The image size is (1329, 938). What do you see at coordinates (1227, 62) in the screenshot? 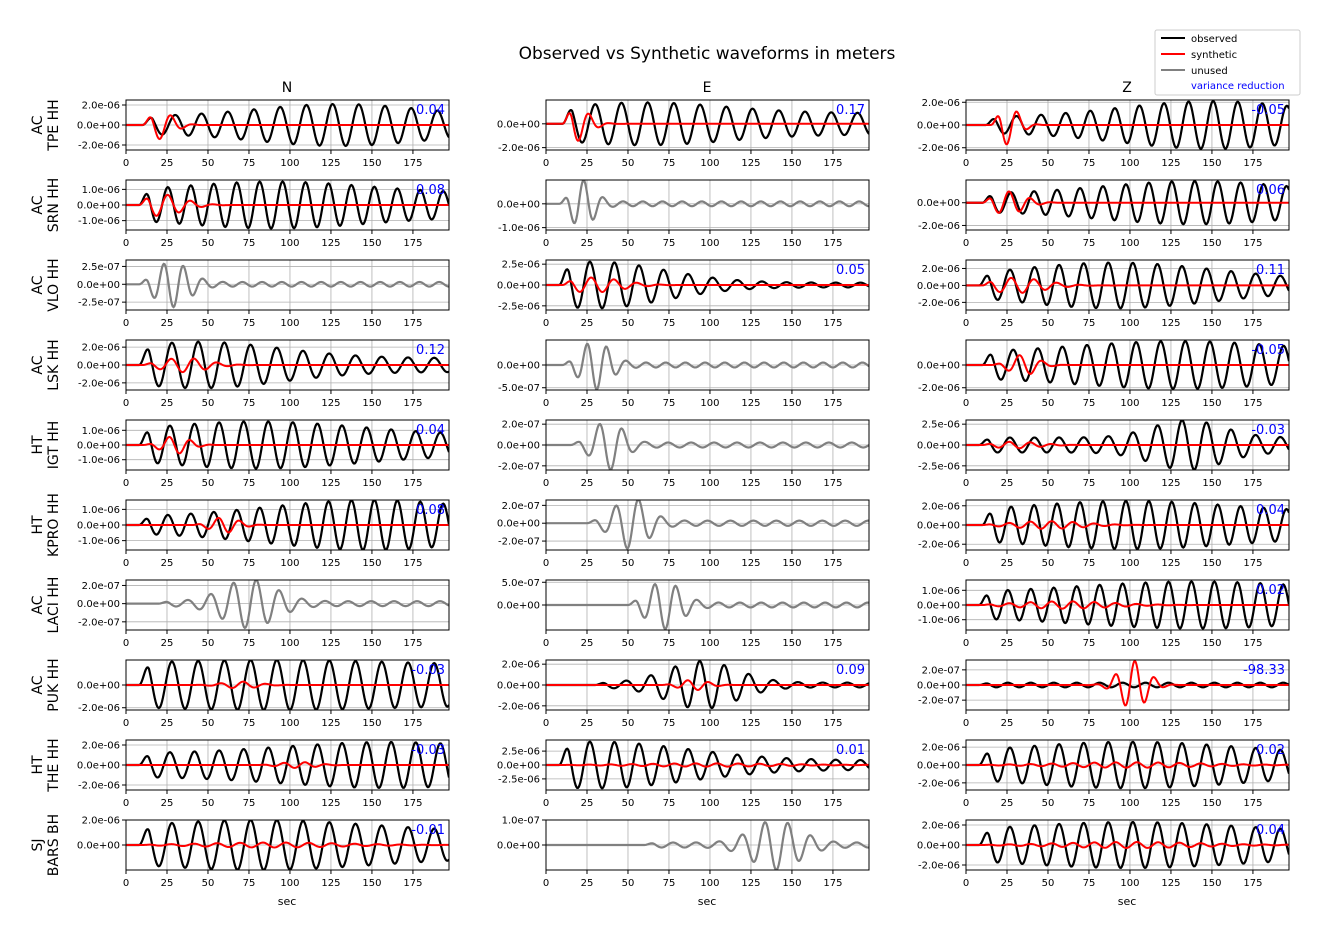
I see `legend-frame` at bounding box center [1227, 62].